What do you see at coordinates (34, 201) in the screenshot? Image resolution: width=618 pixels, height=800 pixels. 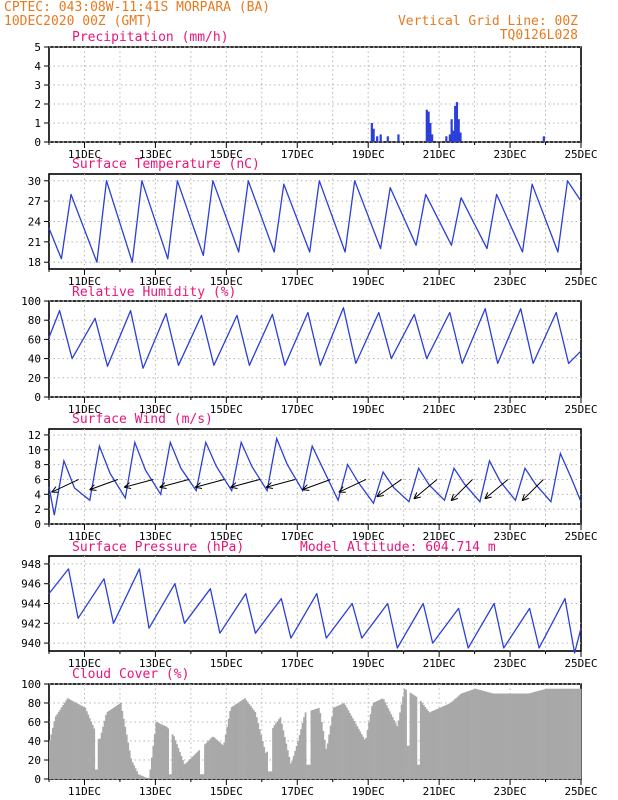 I see `y-tick-label: 27` at bounding box center [34, 201].